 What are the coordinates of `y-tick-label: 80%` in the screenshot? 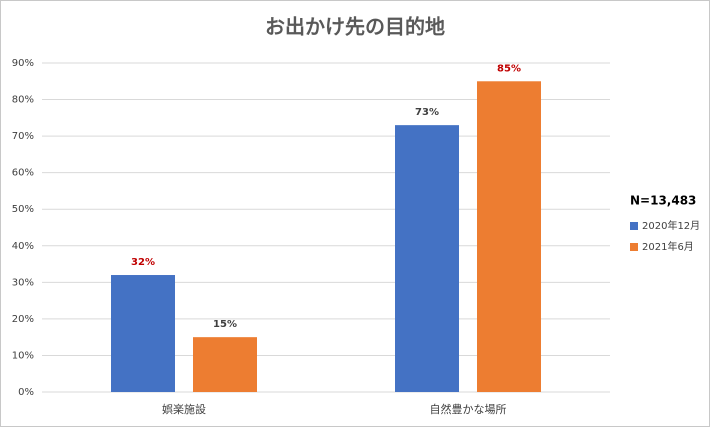 It's located at (23, 100).